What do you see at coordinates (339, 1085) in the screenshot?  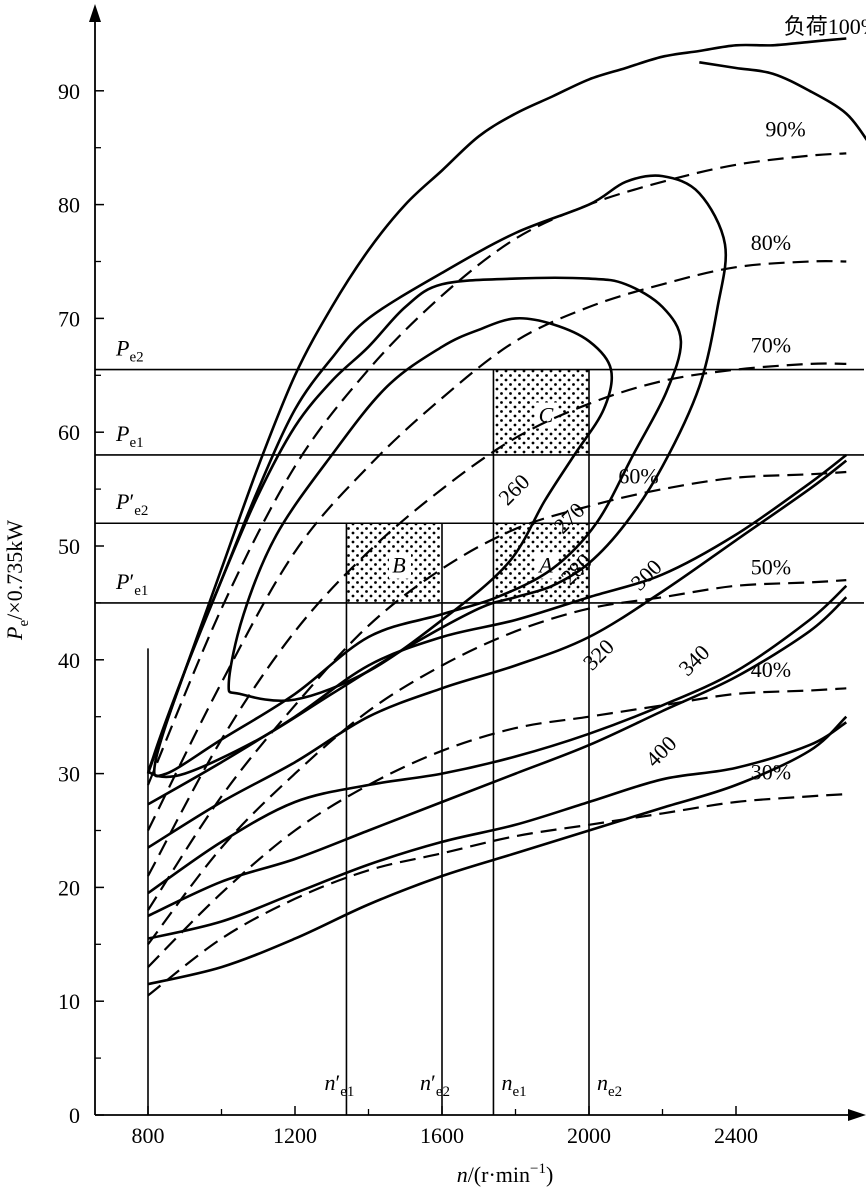 I see `vline-label-ne1-prime: n′e1` at bounding box center [339, 1085].